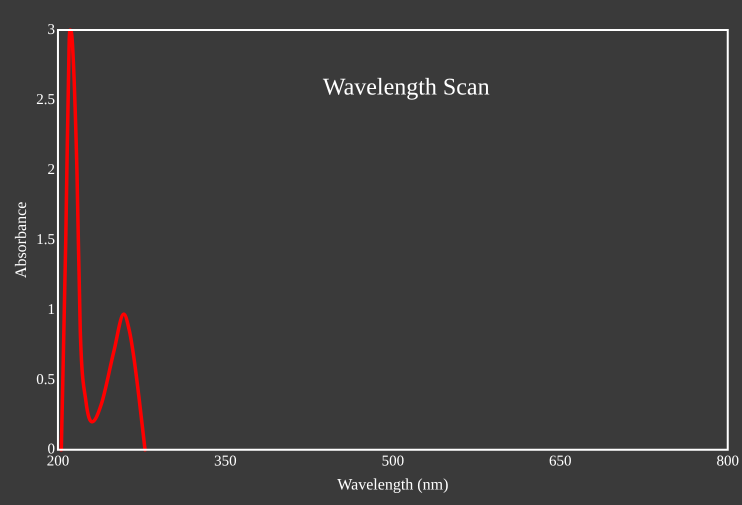 This screenshot has height=505, width=742. Describe the element at coordinates (103, 240) in the screenshot. I see `line-series` at that location.